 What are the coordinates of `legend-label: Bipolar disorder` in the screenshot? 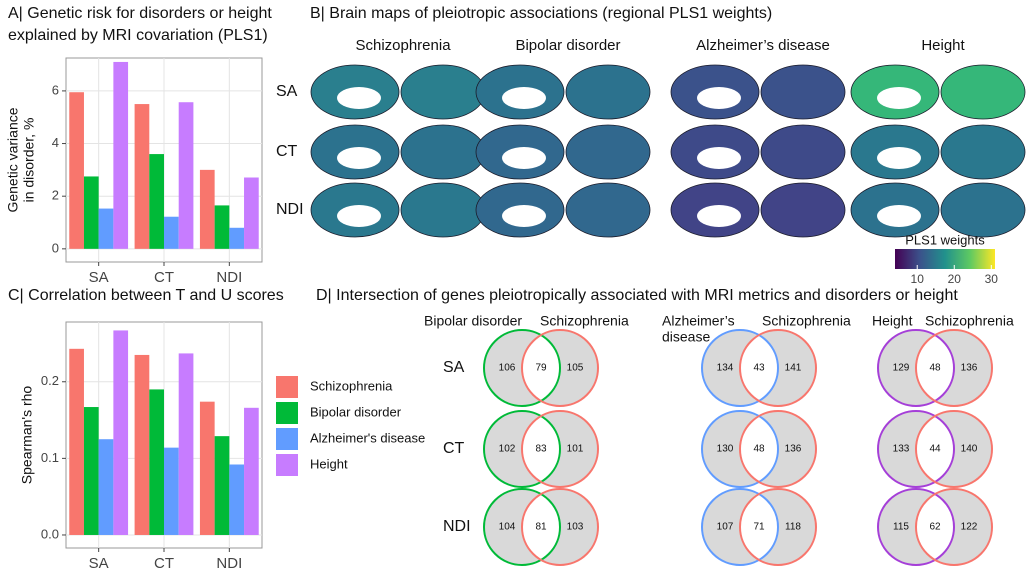 It's located at (356, 411).